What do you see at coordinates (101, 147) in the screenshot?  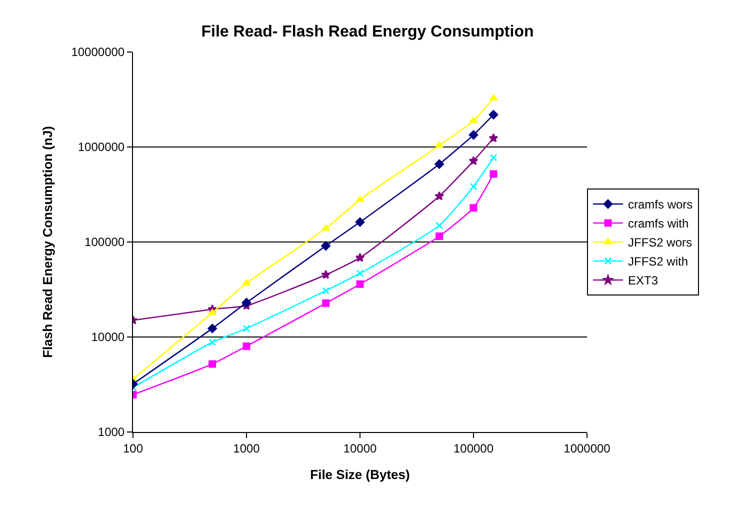 I see `y-tick-label: 1000000` at bounding box center [101, 147].